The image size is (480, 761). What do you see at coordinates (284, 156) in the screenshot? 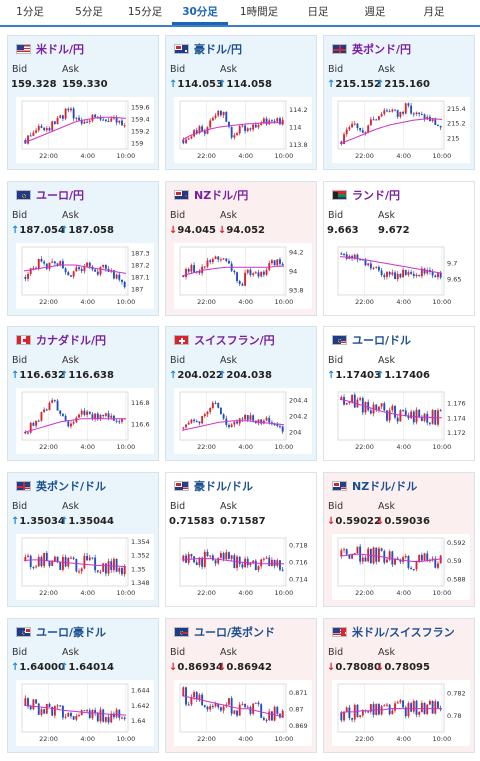
I see `x-tick-label: 10:00` at bounding box center [284, 156].